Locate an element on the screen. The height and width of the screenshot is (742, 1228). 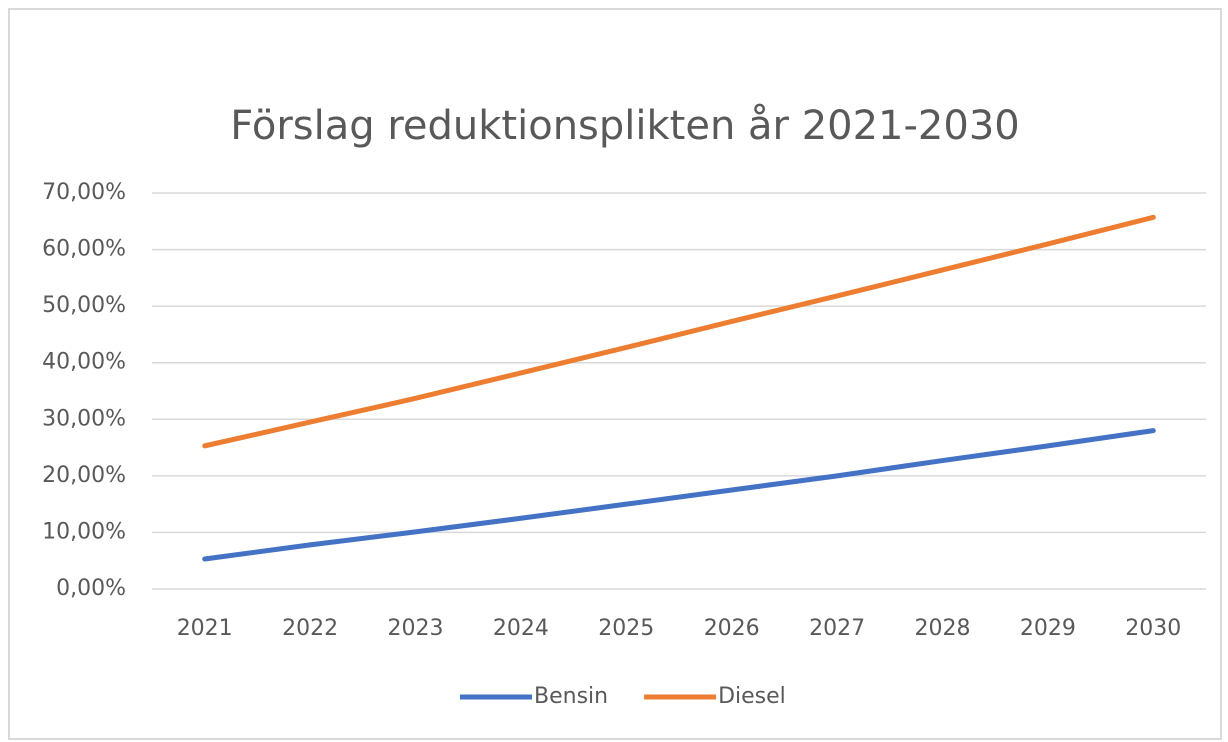
x-tick-label: 2027 is located at coordinates (837, 628).